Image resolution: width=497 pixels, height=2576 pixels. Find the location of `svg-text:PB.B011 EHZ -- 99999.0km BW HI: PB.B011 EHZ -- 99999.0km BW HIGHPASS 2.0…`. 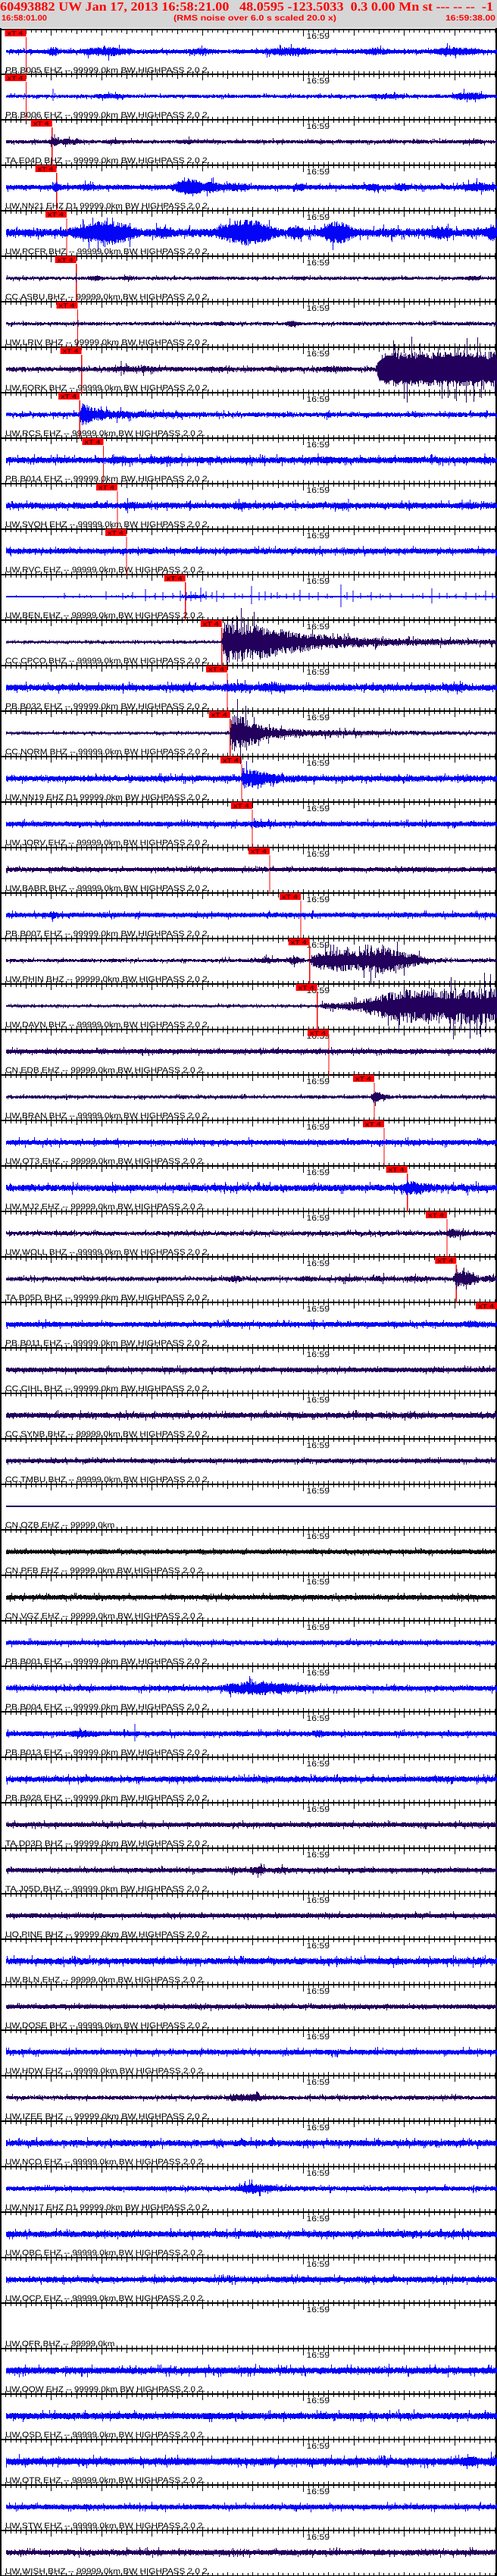

svg-text:PB.B011 EHZ -- 99999.0km BW HI: PB.B011 EHZ -- 99999.0km BW HIGHPASS 2.0… is located at coordinates (107, 1344).